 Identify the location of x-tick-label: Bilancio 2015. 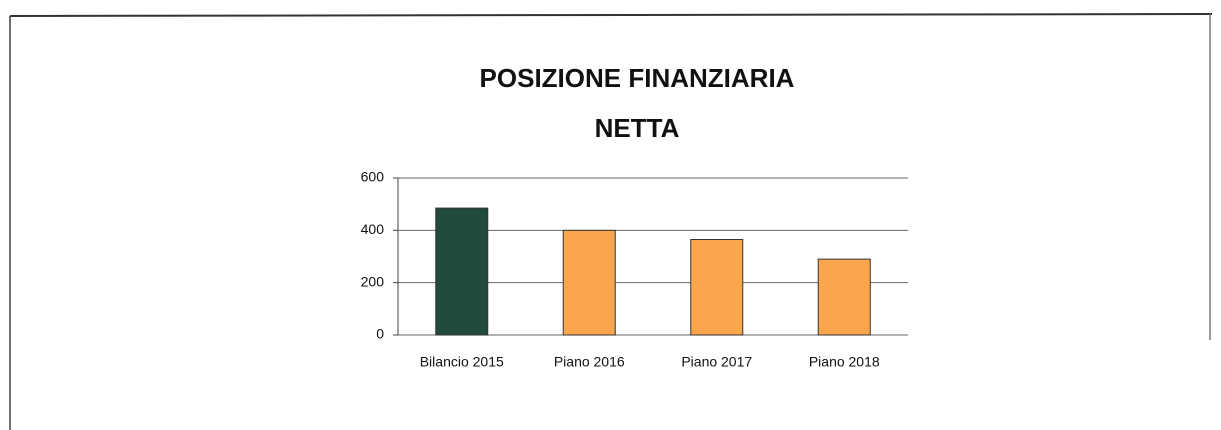
(462, 362).